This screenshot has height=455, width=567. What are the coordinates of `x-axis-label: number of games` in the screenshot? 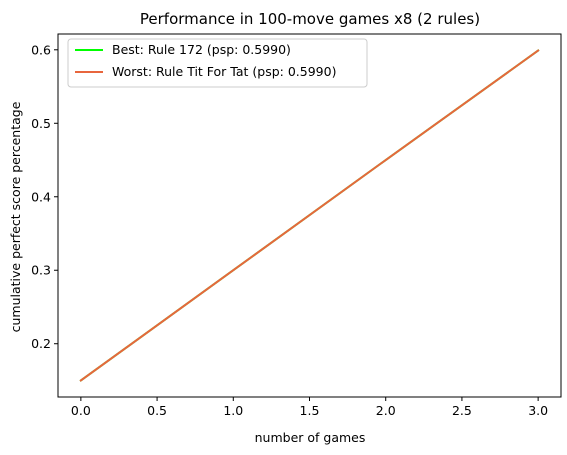 It's located at (310, 437).